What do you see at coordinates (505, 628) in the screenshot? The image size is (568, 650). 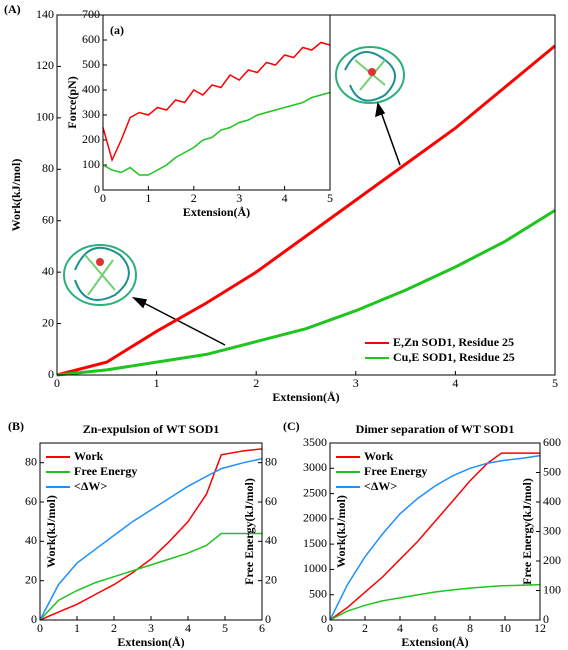 I see `x-tick-label: 10` at bounding box center [505, 628].